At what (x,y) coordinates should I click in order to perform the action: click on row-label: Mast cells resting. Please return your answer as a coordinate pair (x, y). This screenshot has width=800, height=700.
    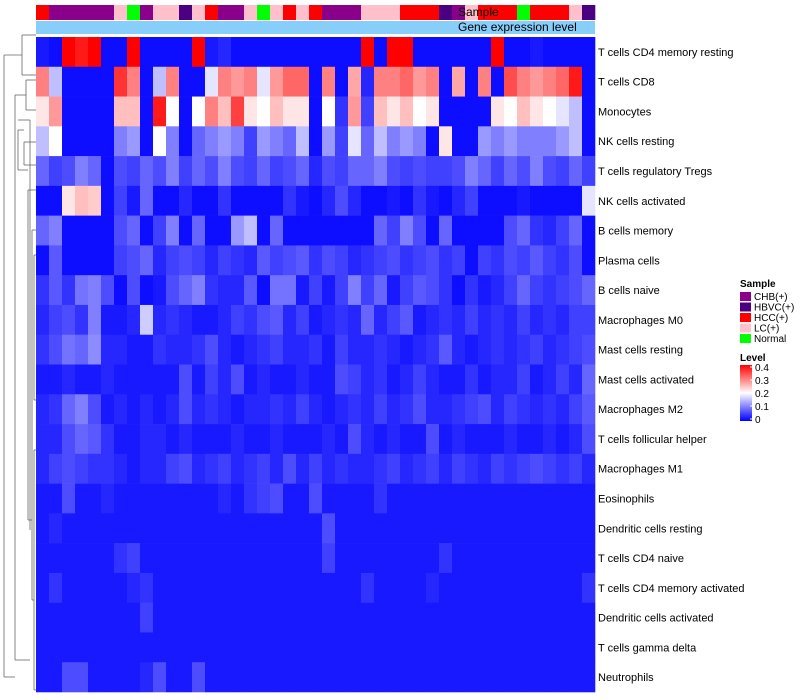
    Looking at the image, I should click on (640, 351).